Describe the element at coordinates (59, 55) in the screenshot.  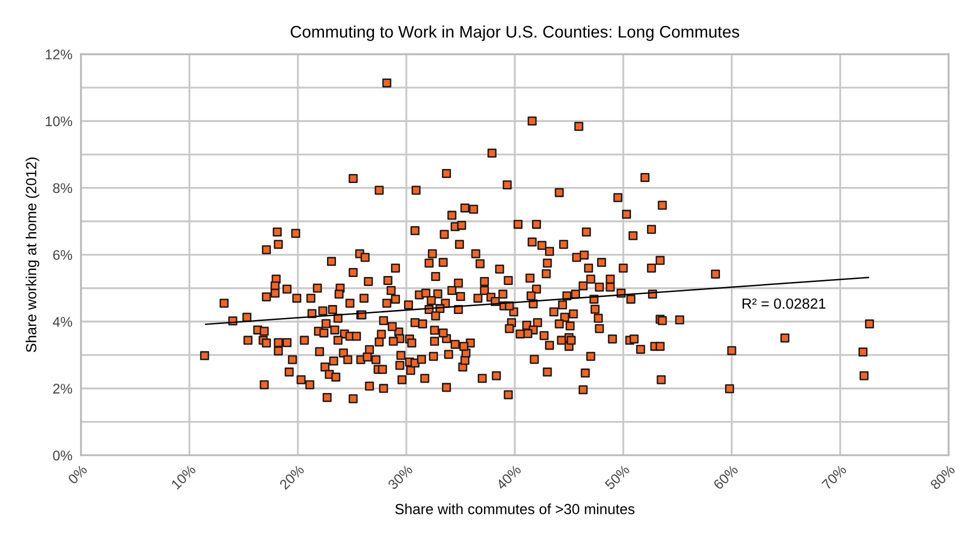
I see `y-tick-label: 12%` at that location.